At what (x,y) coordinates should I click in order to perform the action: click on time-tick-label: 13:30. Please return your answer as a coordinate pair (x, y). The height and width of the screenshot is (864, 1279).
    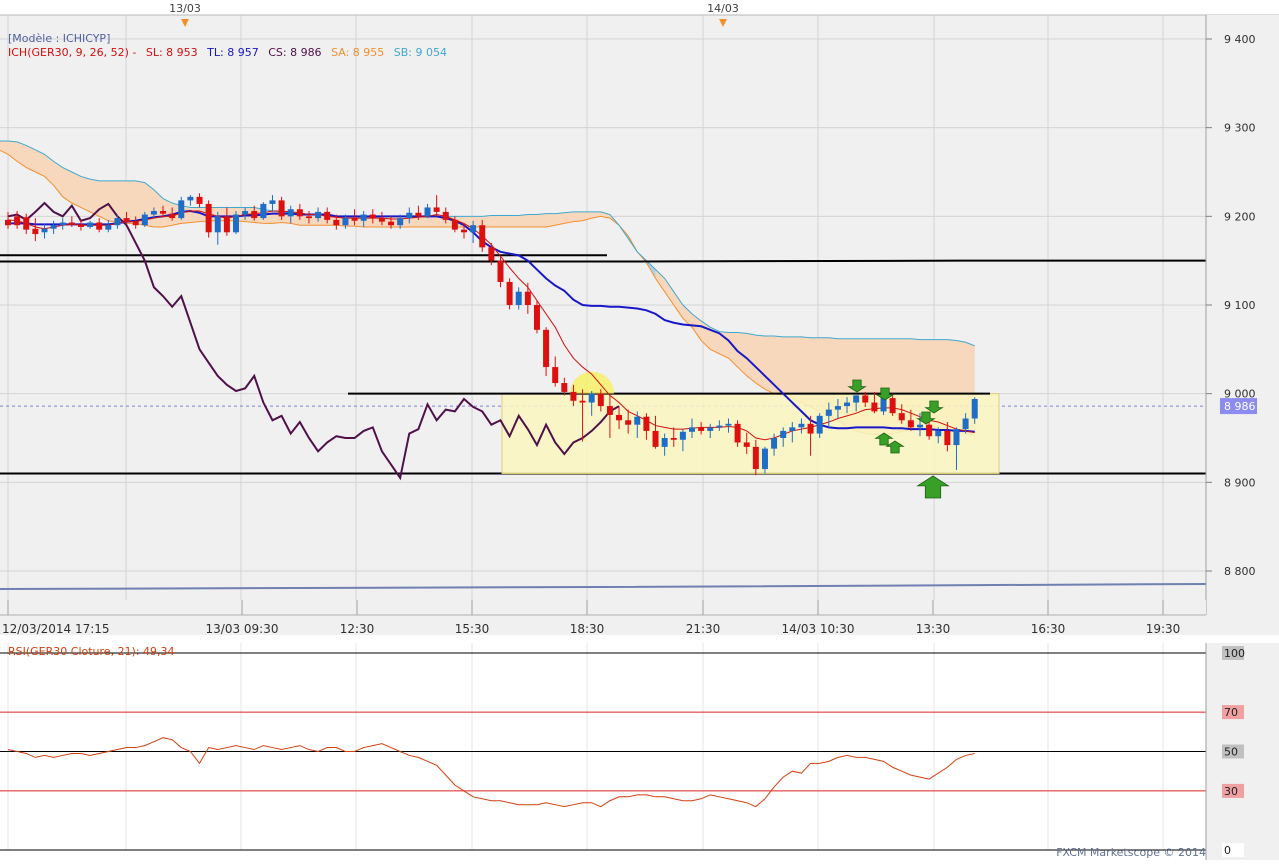
    Looking at the image, I should click on (933, 629).